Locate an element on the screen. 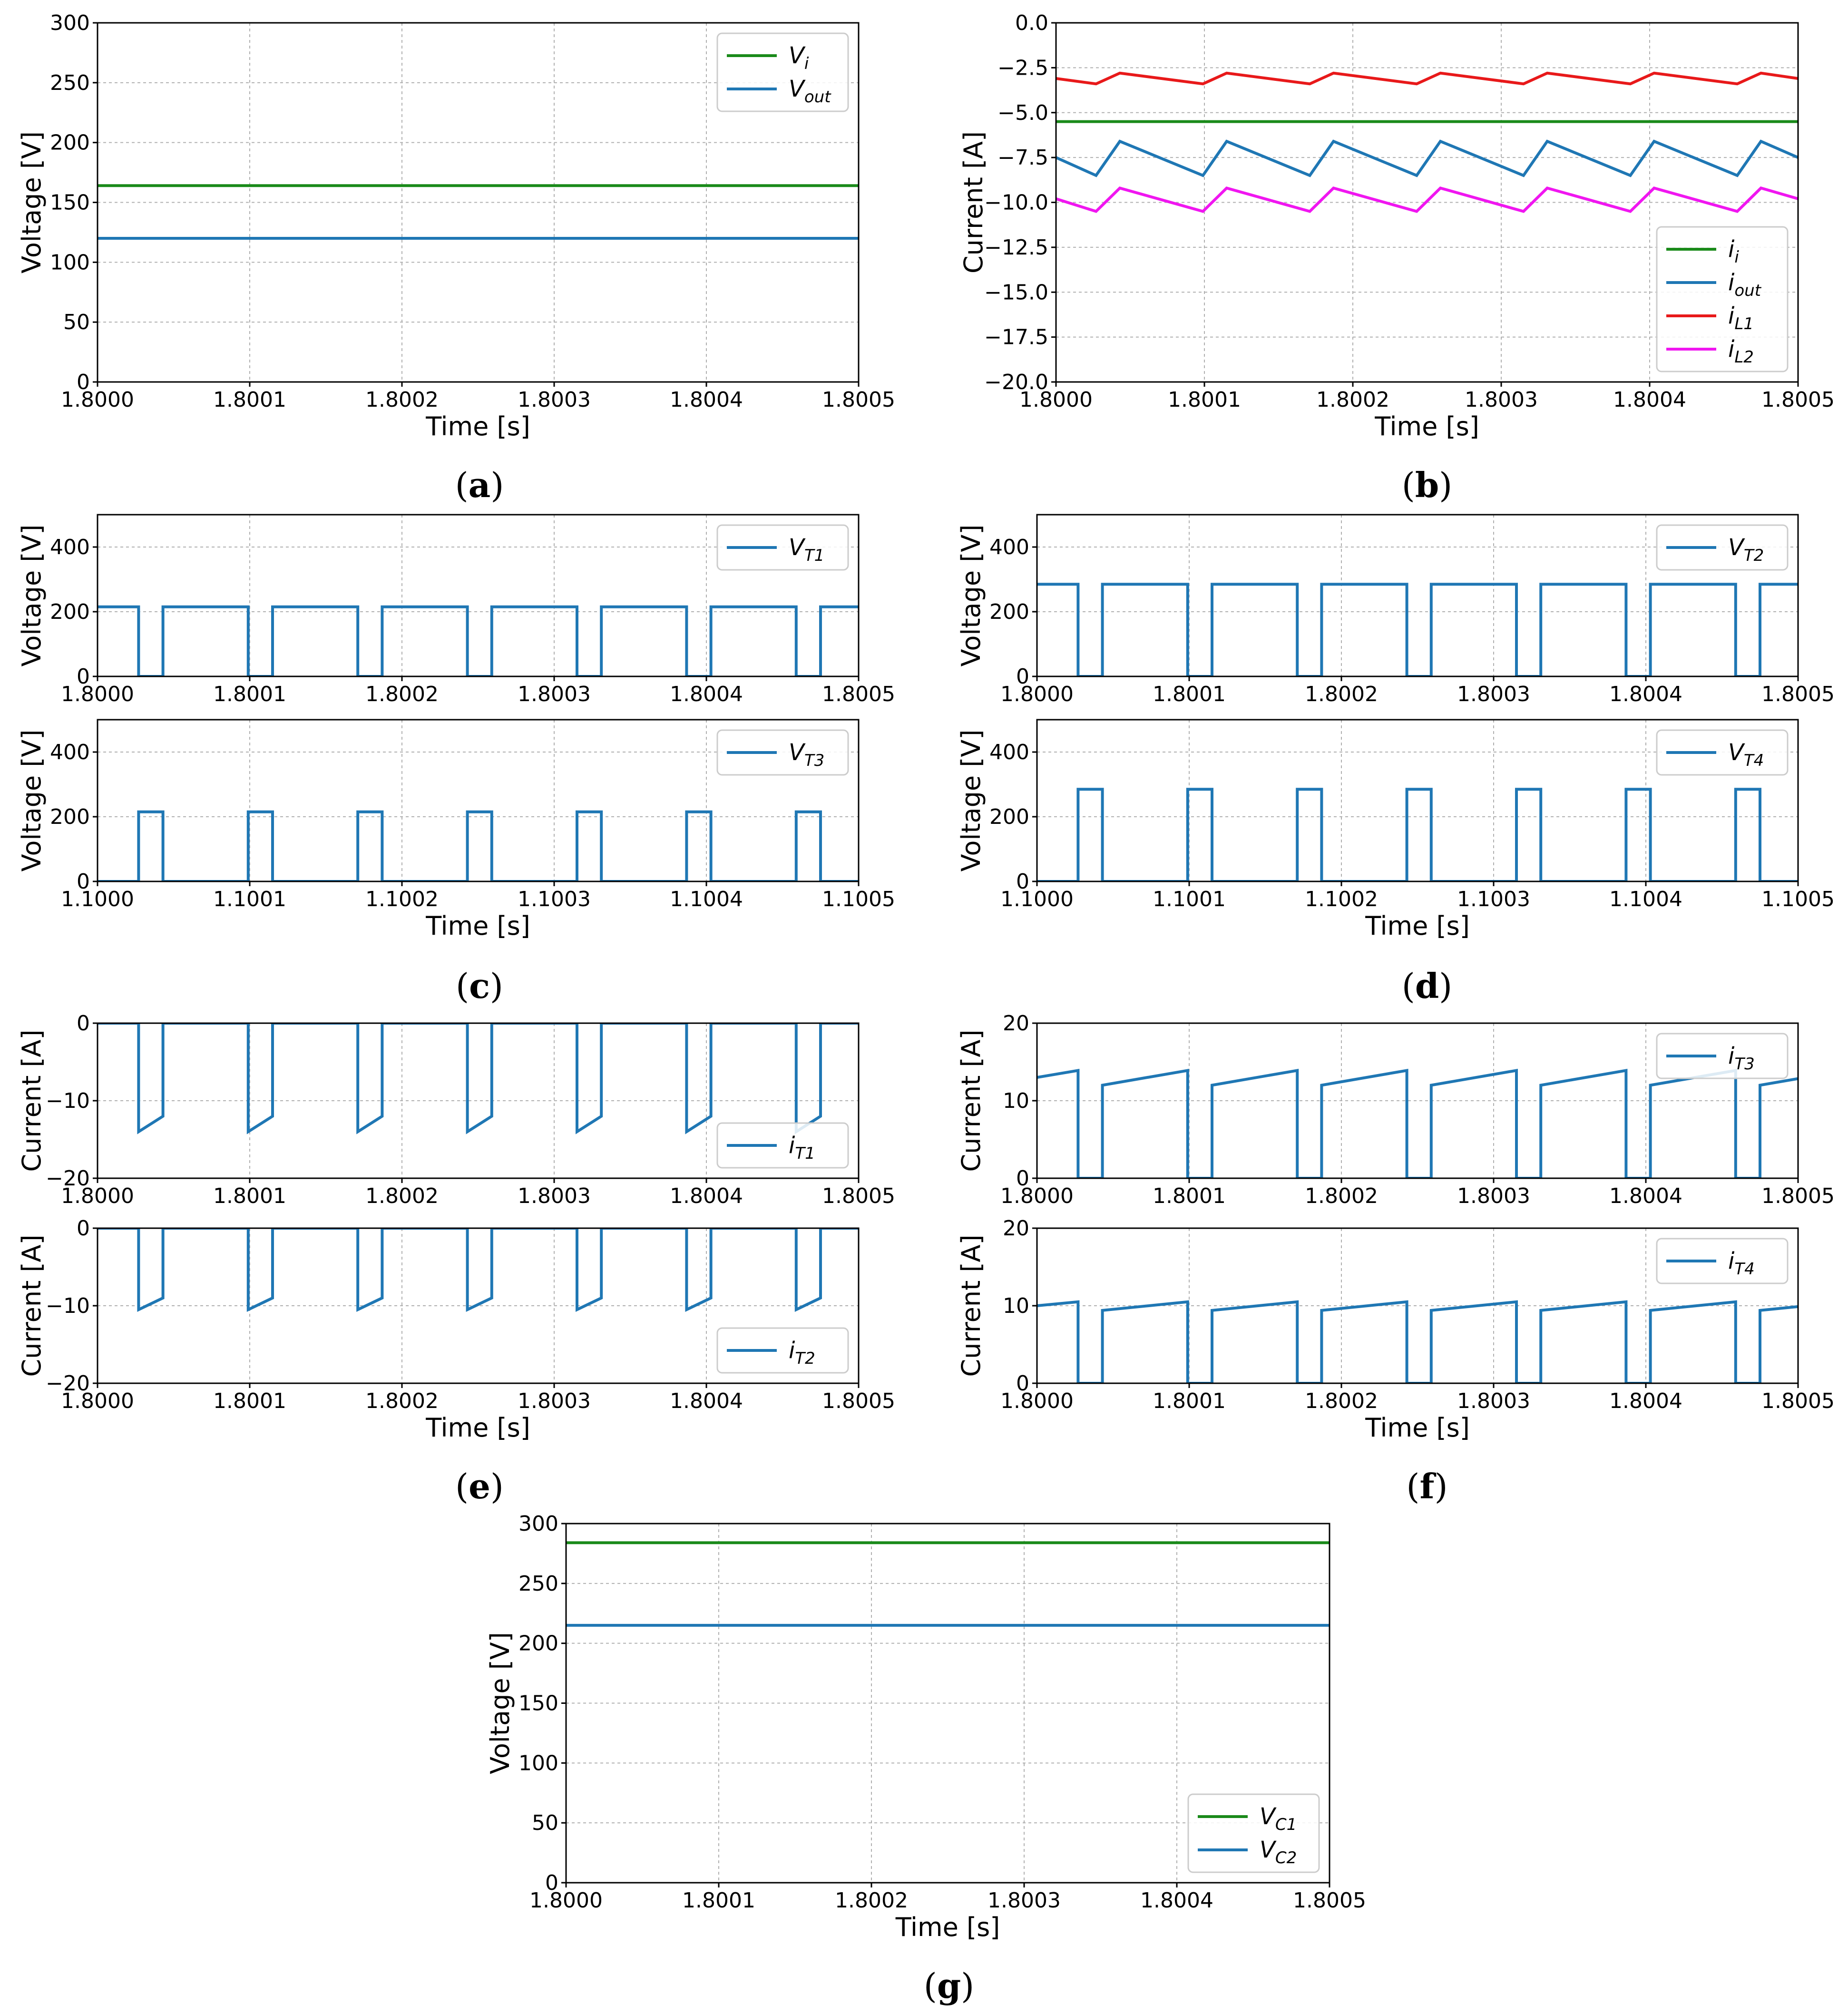 The height and width of the screenshot is (2014, 1848). x-tick-label: 1.1000 is located at coordinates (1037, 899).